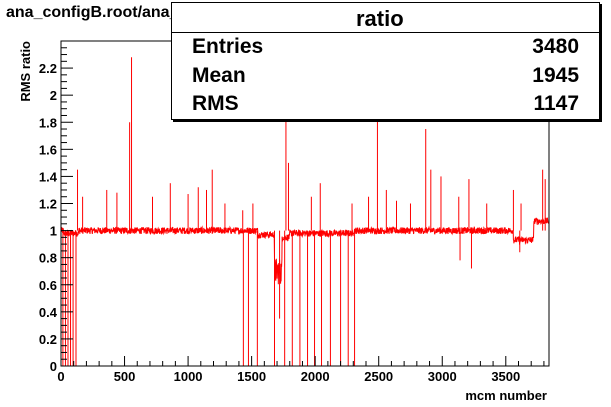 Image resolution: width=611 pixels, height=407 pixels. Describe the element at coordinates (48, 339) in the screenshot. I see `y-tick-label: 0.2` at that location.